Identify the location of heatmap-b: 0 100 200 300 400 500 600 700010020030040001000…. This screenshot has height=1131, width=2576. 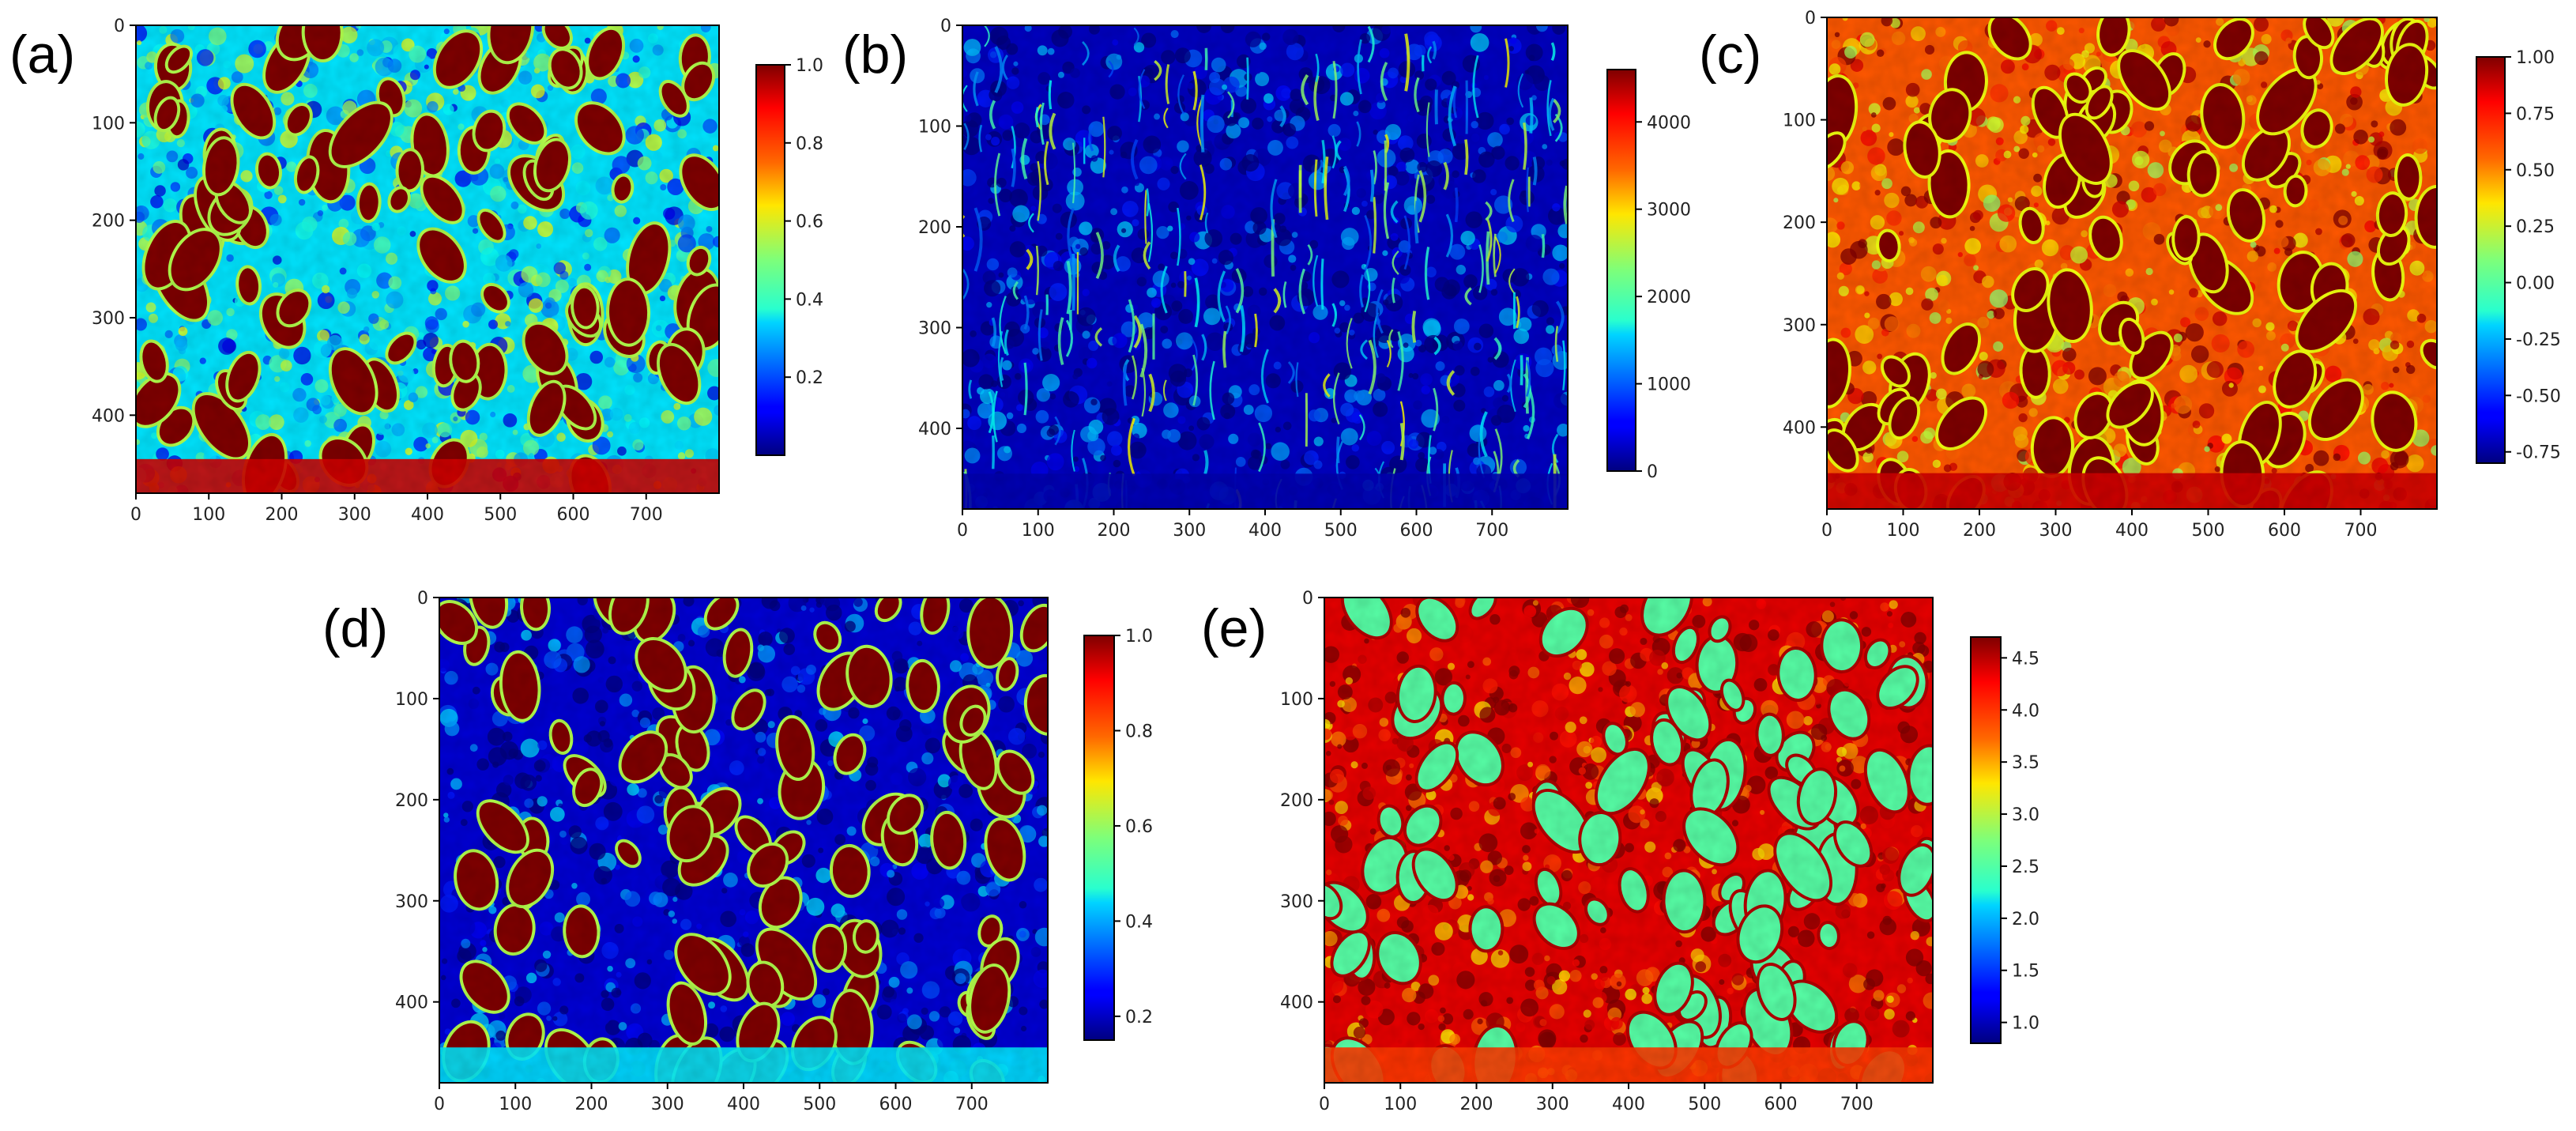
(1304, 279).